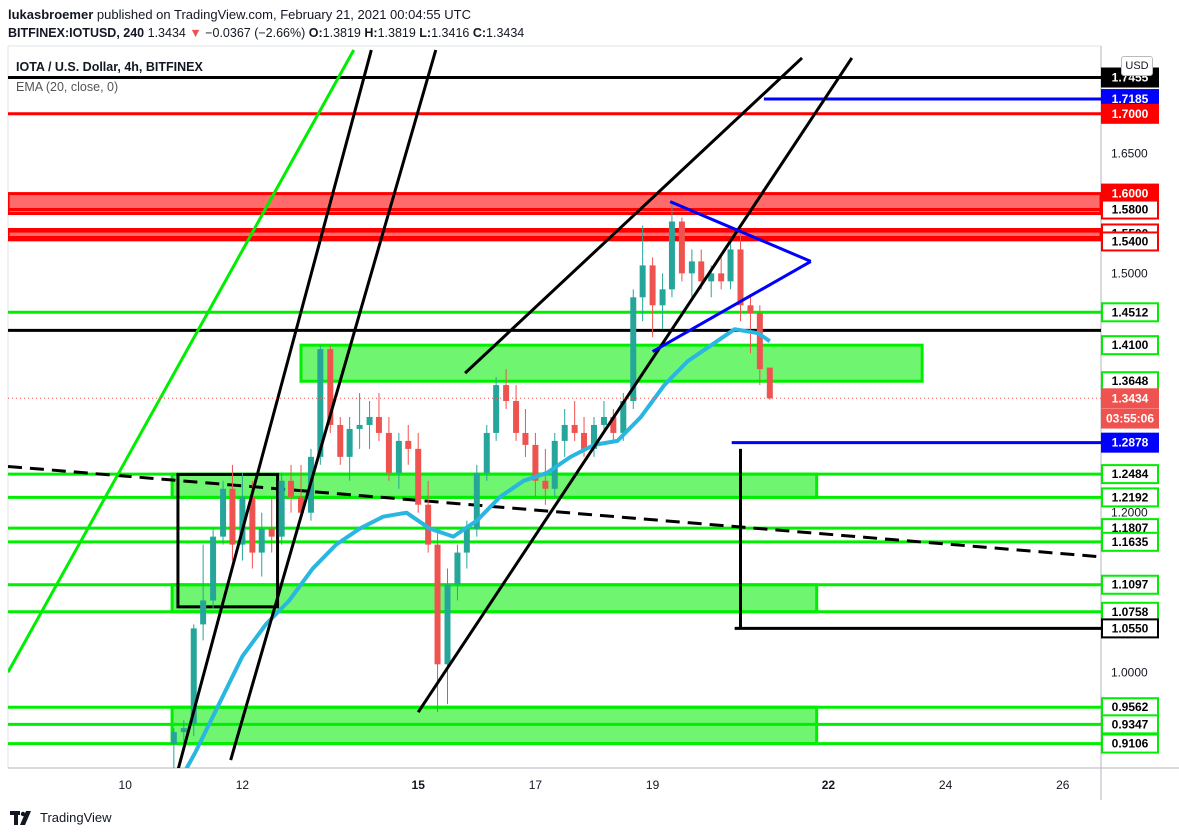 This screenshot has width=1179, height=839. Describe the element at coordinates (425, 33) in the screenshot. I see `low-label: L:` at that location.